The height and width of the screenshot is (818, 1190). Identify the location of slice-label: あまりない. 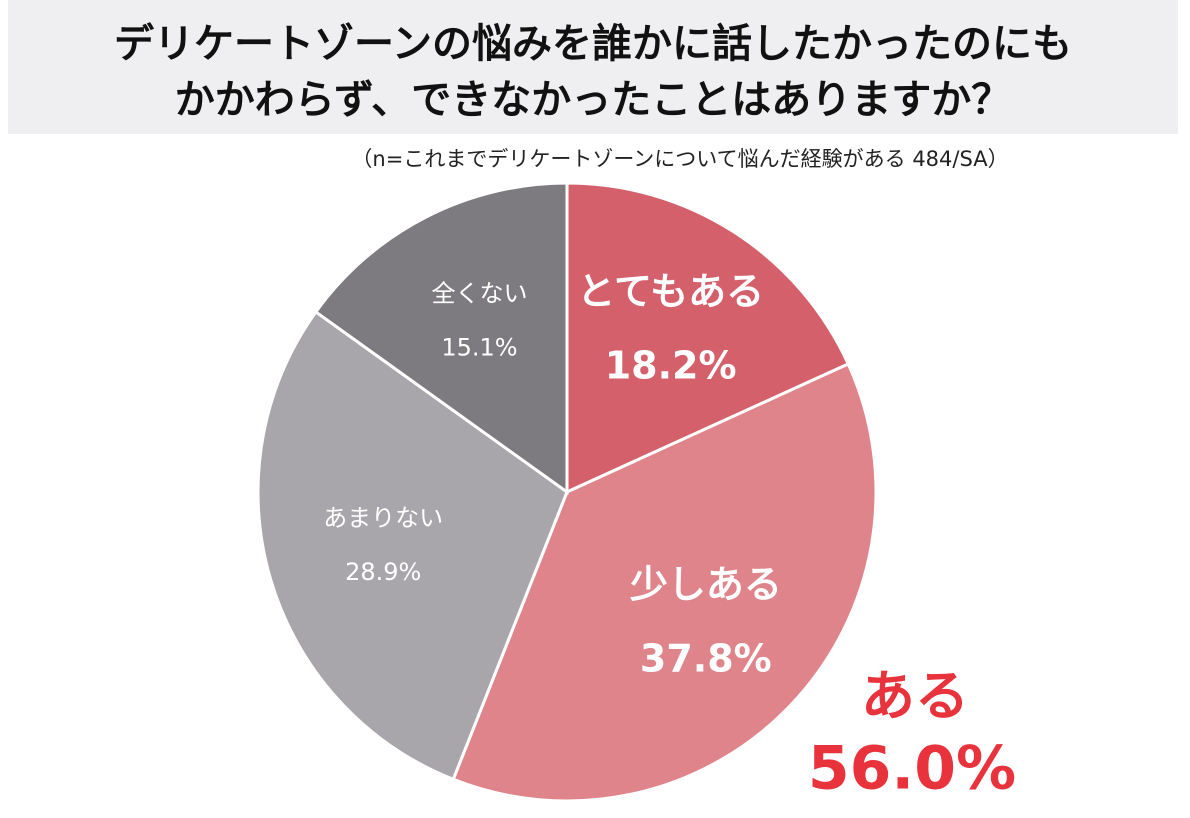
(383, 518).